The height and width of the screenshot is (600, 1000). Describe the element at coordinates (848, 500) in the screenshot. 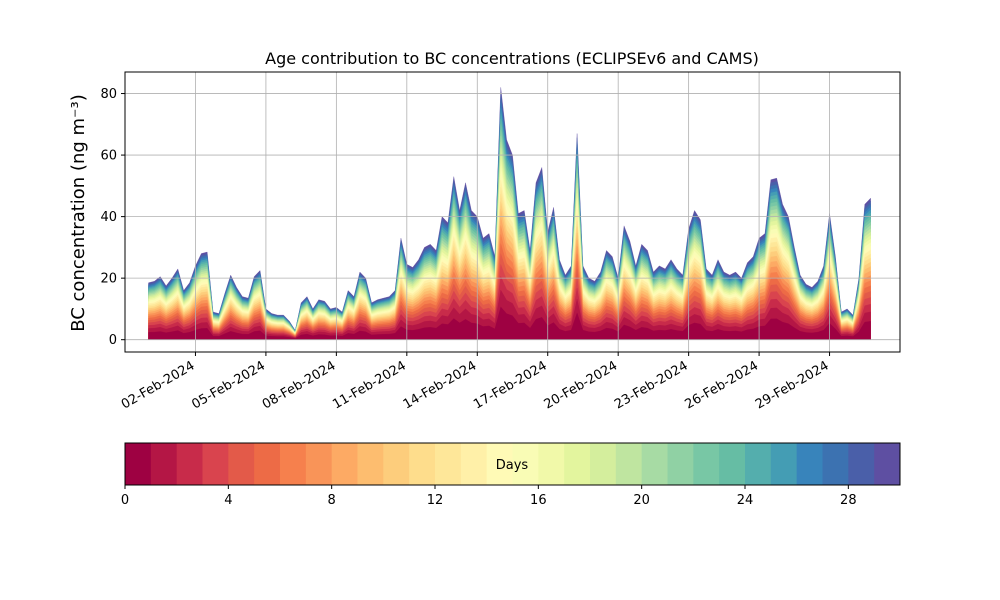

I see `colorbar-tick-label: 28` at that location.